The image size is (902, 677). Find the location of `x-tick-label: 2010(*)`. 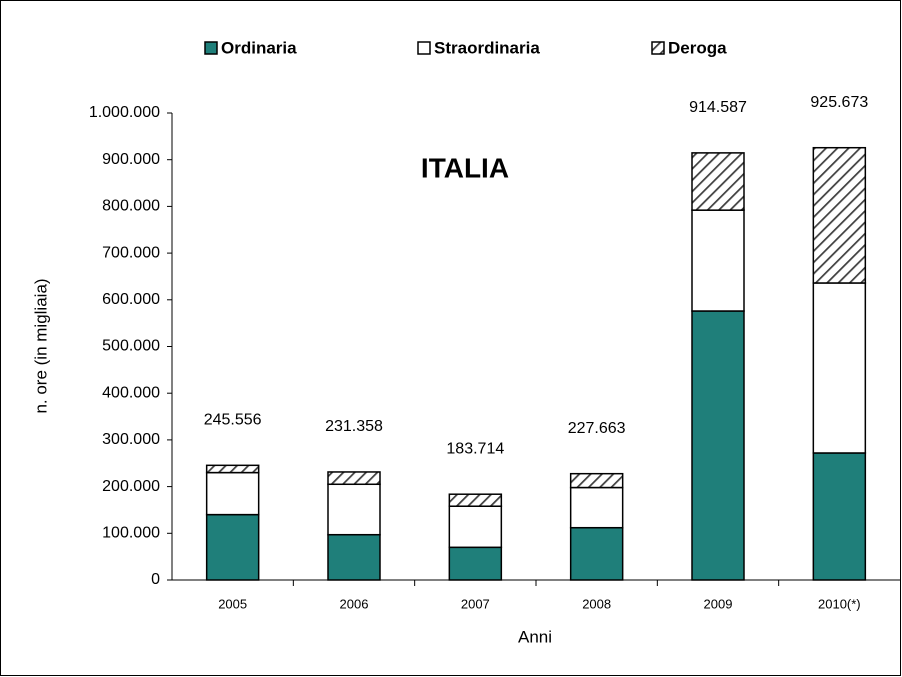

x-tick-label: 2010(*) is located at coordinates (839, 603).